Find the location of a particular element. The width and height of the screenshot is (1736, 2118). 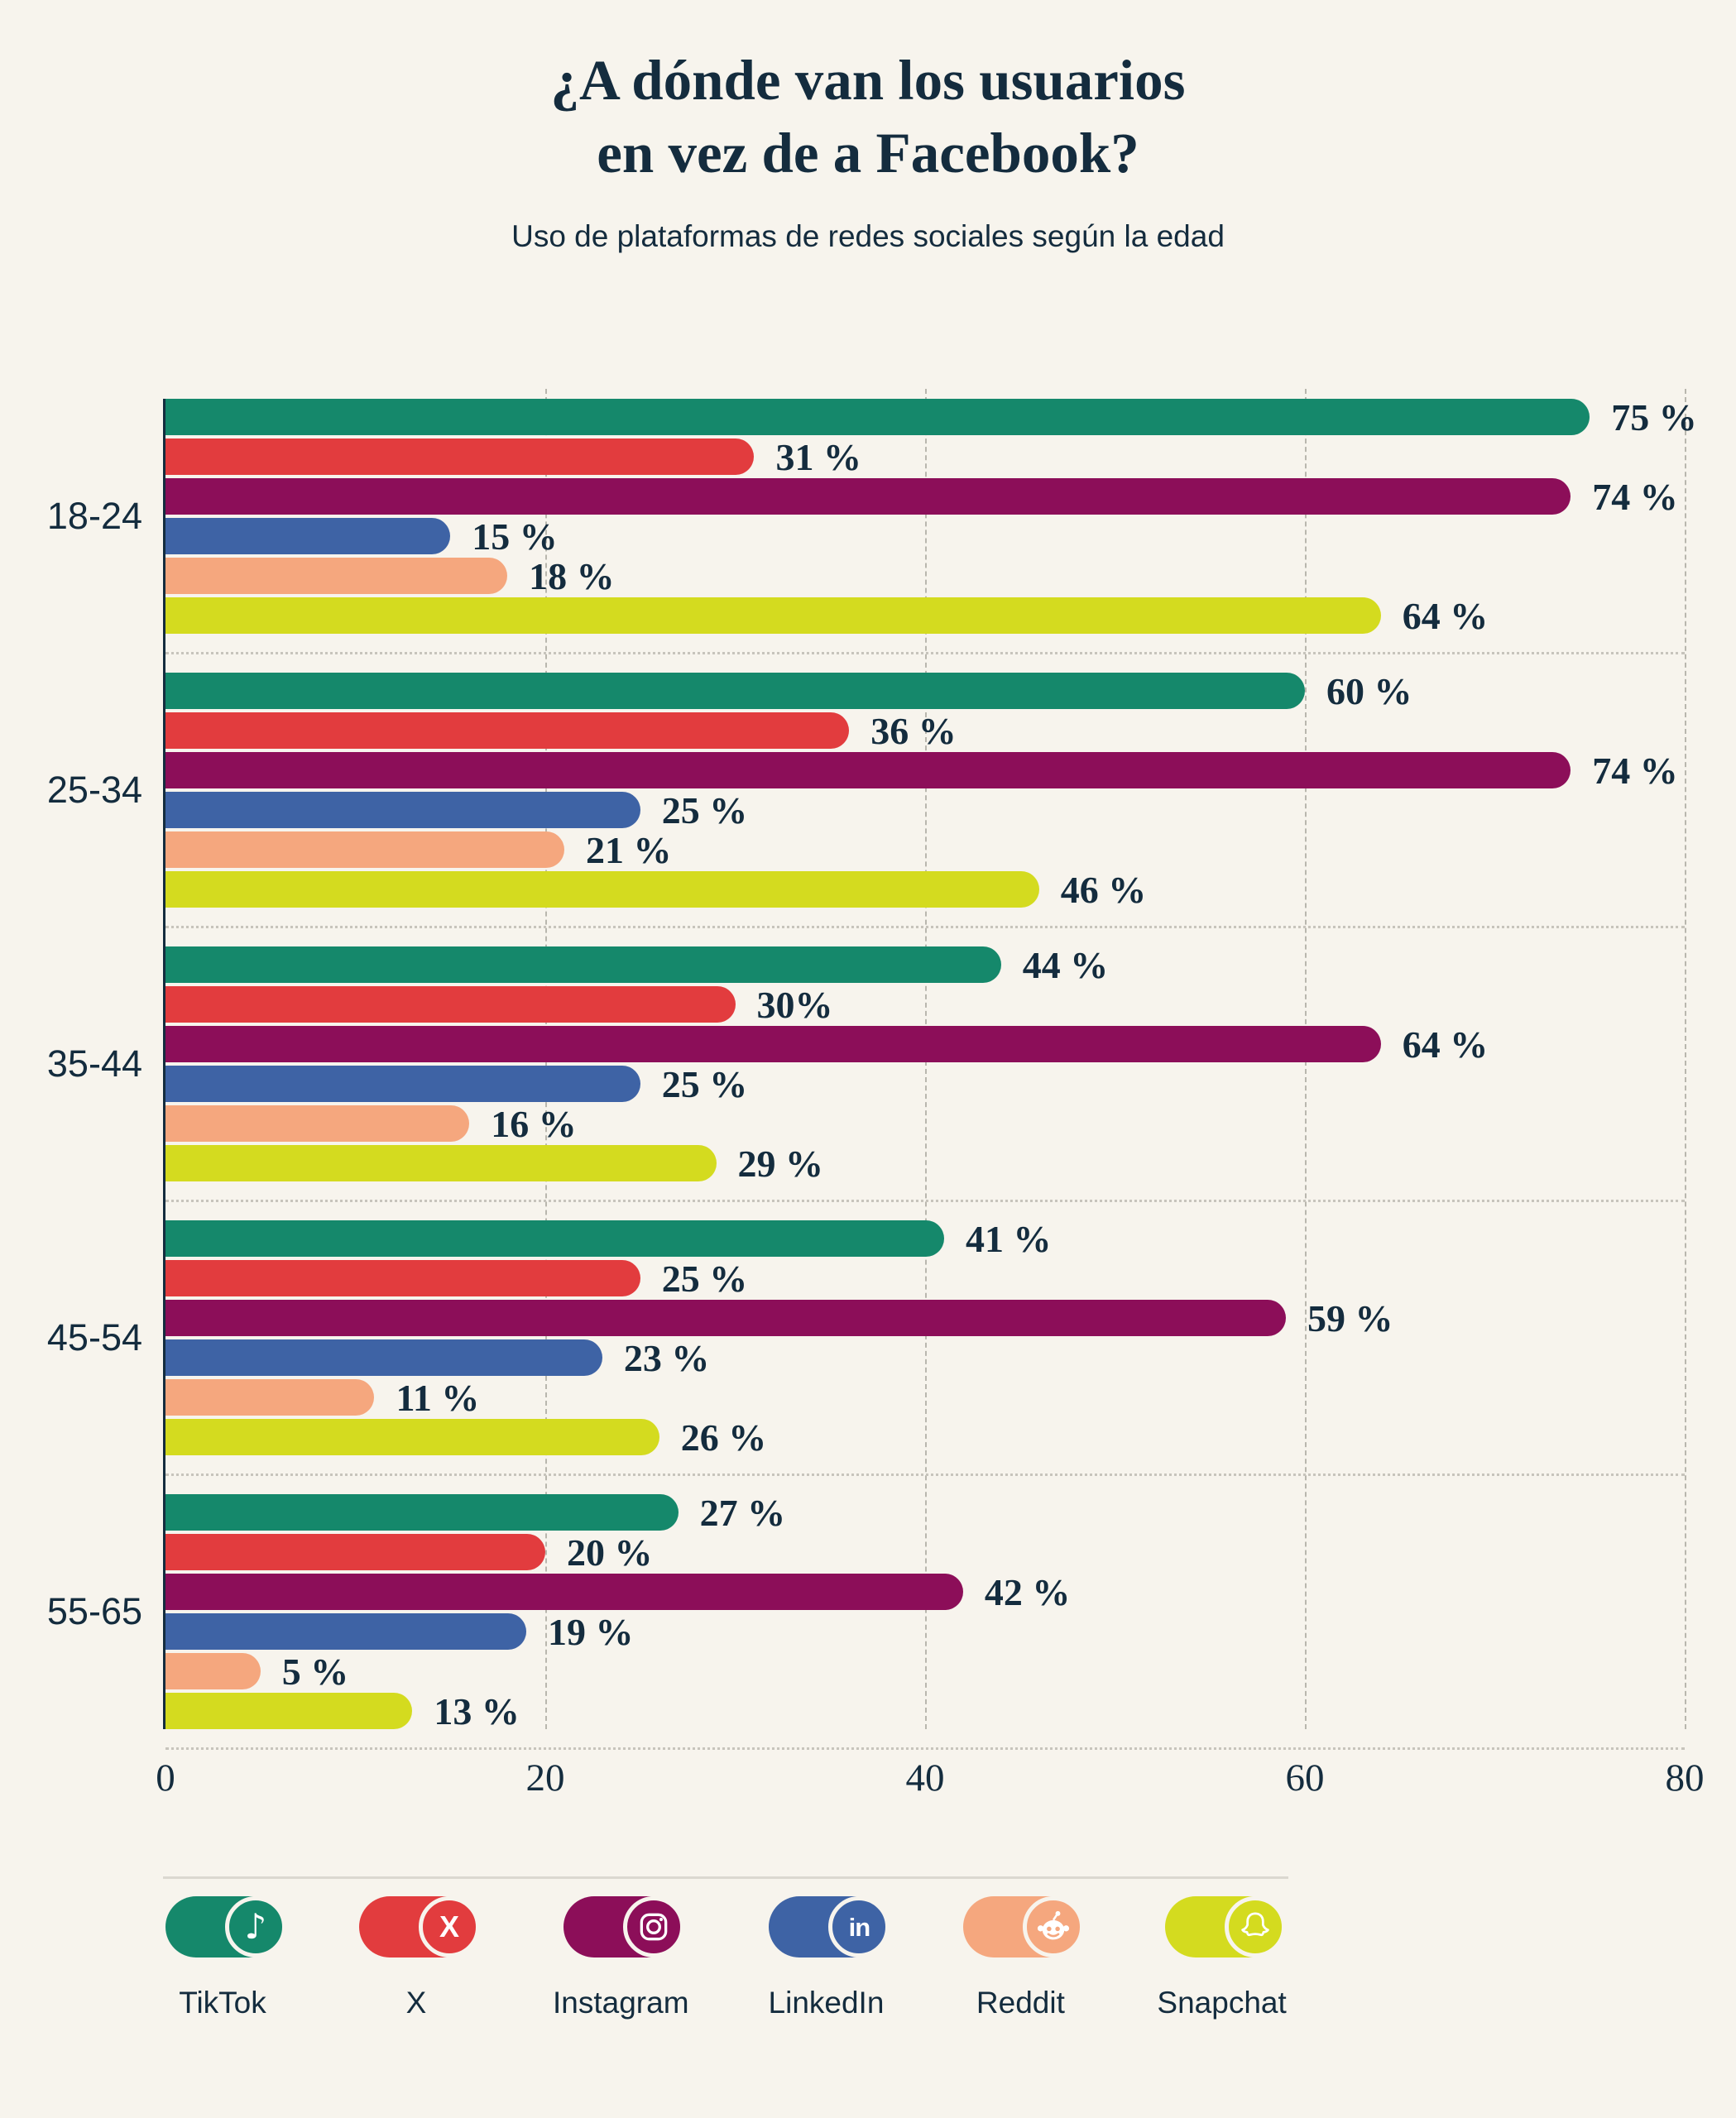

bar-value-label: 21 % is located at coordinates (628, 849).